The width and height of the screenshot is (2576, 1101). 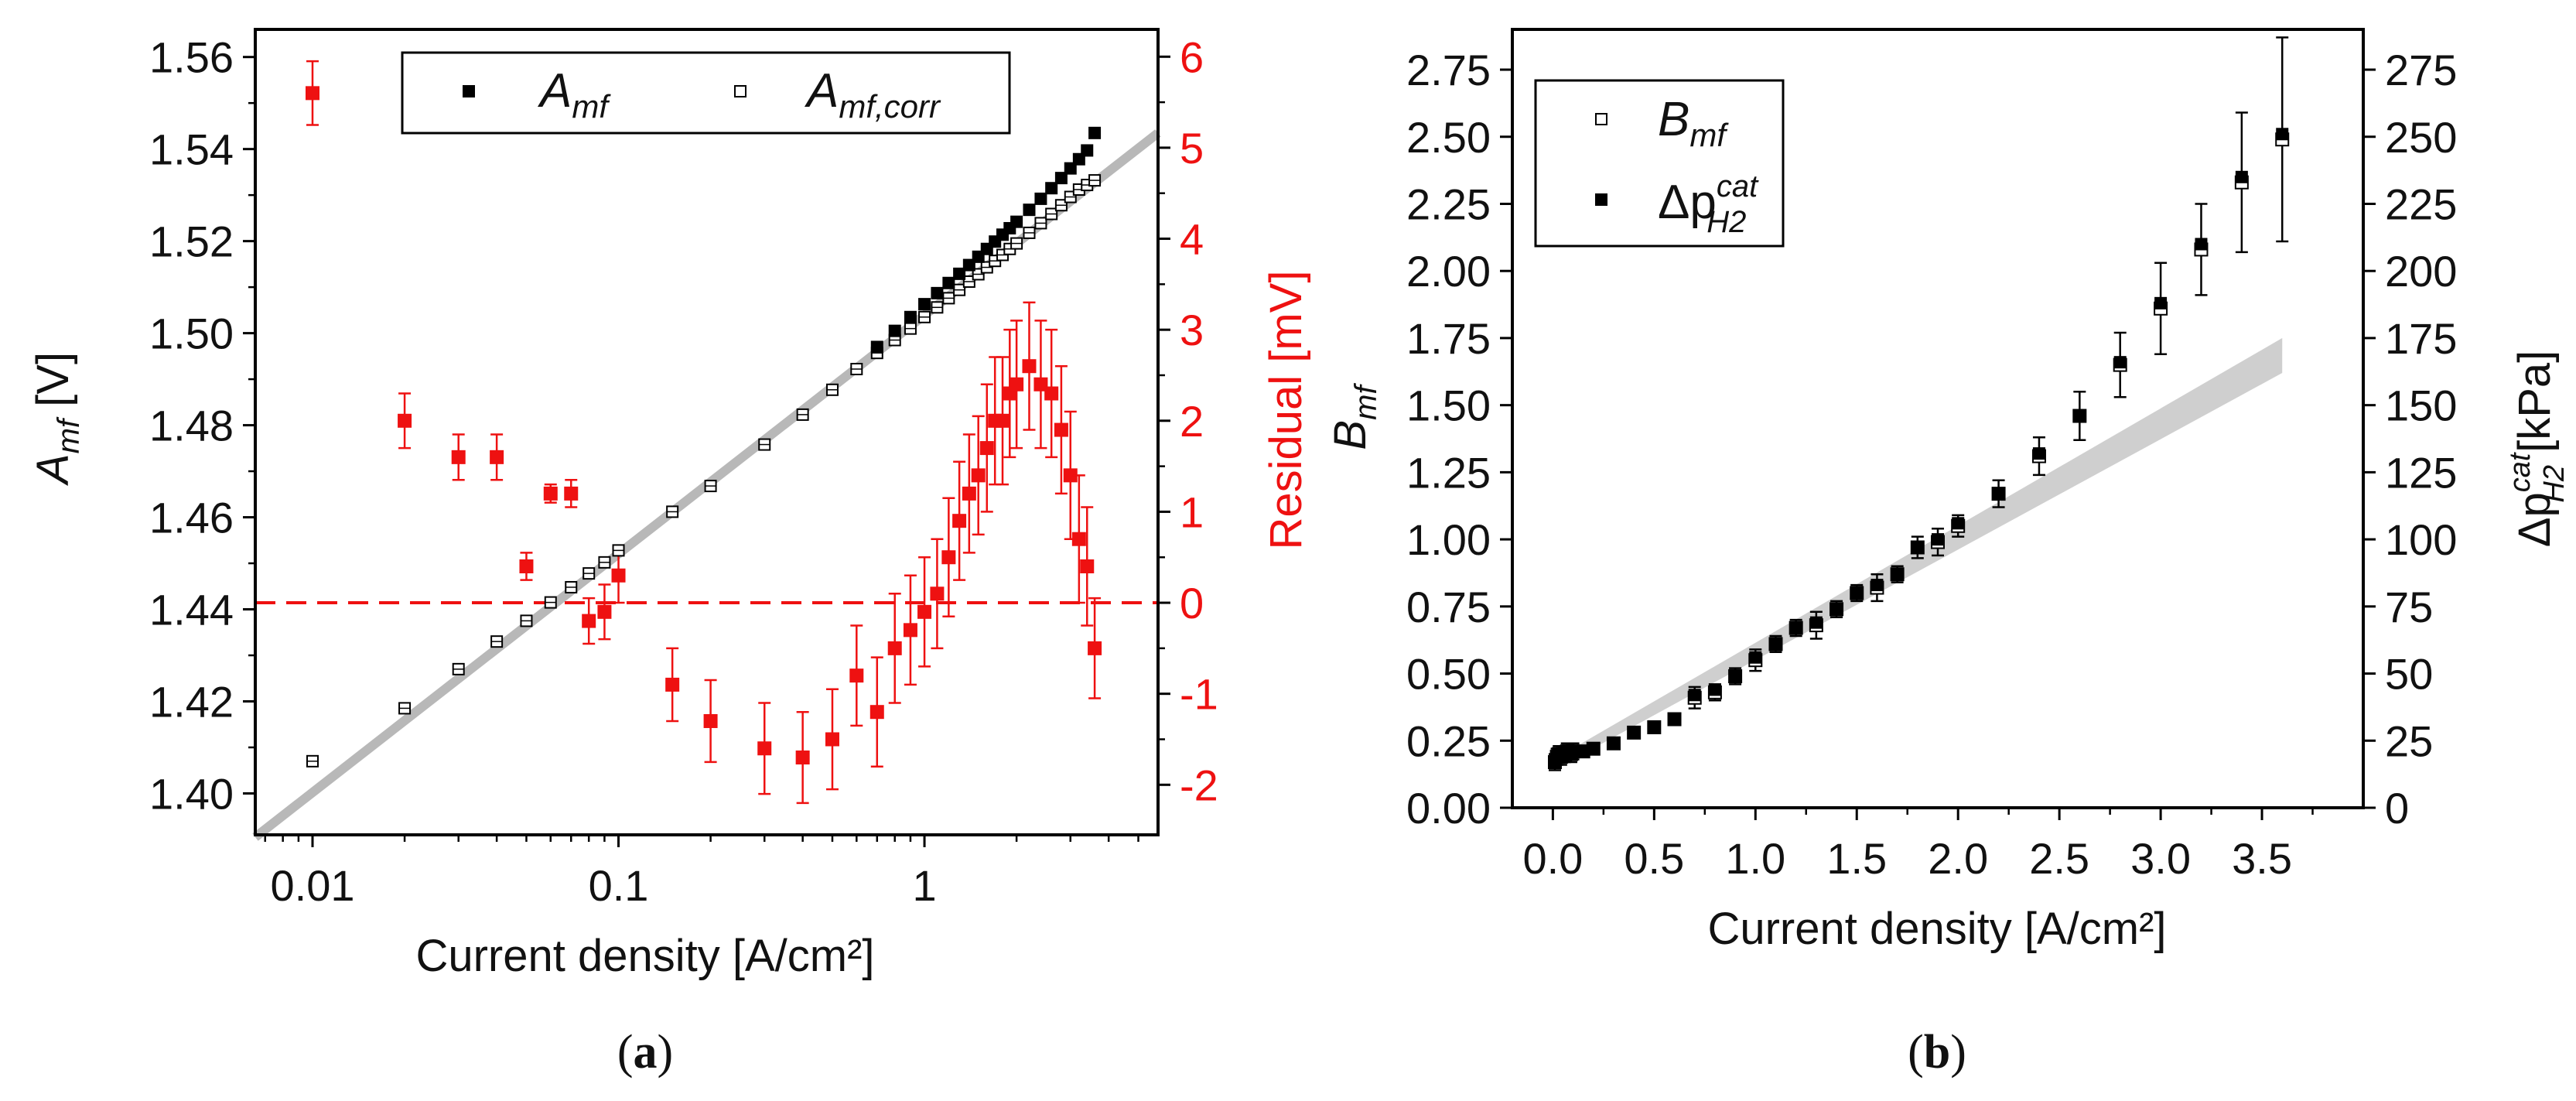 What do you see at coordinates (191, 518) in the screenshot?
I see `panel-a-y-tick-label: 1.46` at bounding box center [191, 518].